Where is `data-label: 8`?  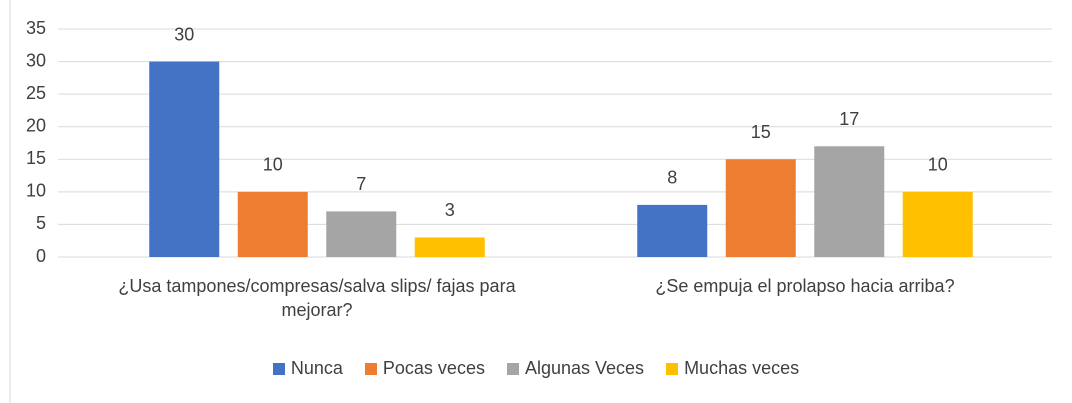 data-label: 8 is located at coordinates (672, 178).